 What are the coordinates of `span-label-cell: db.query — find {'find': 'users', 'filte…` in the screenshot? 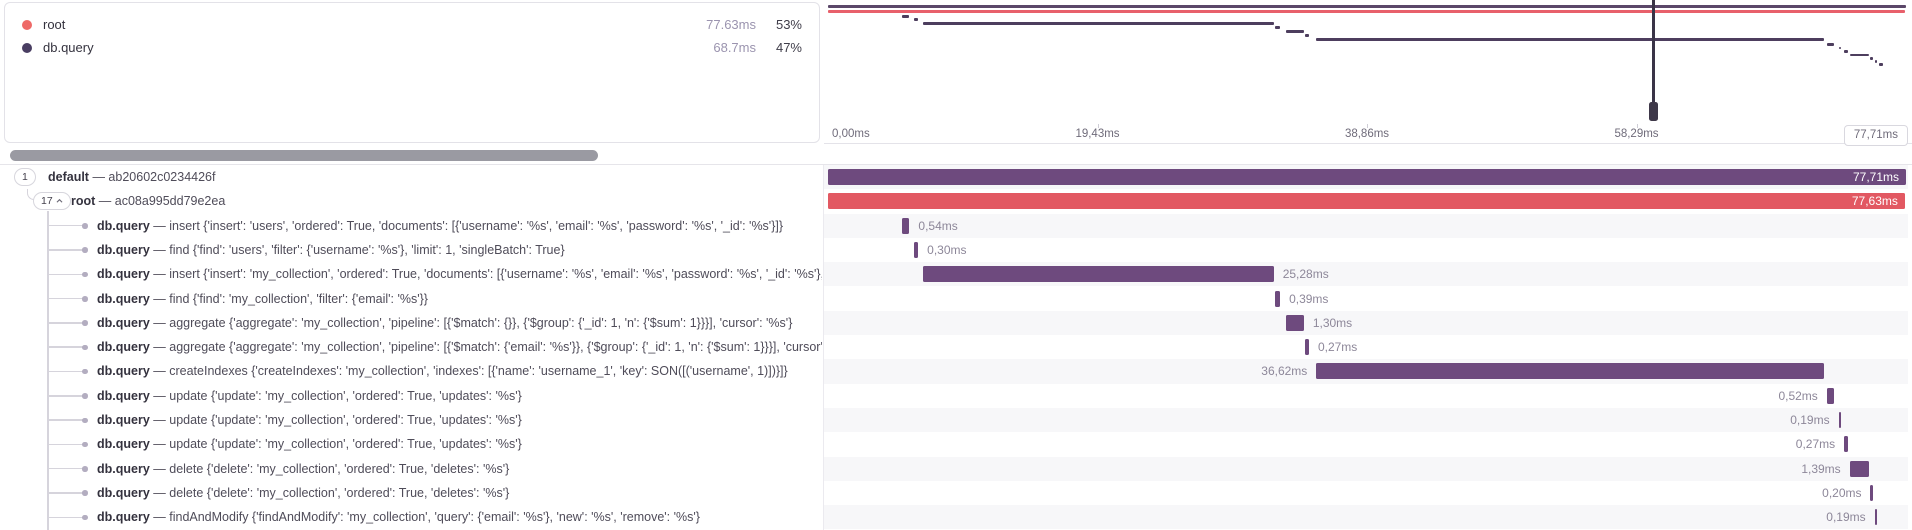 It's located at (411, 250).